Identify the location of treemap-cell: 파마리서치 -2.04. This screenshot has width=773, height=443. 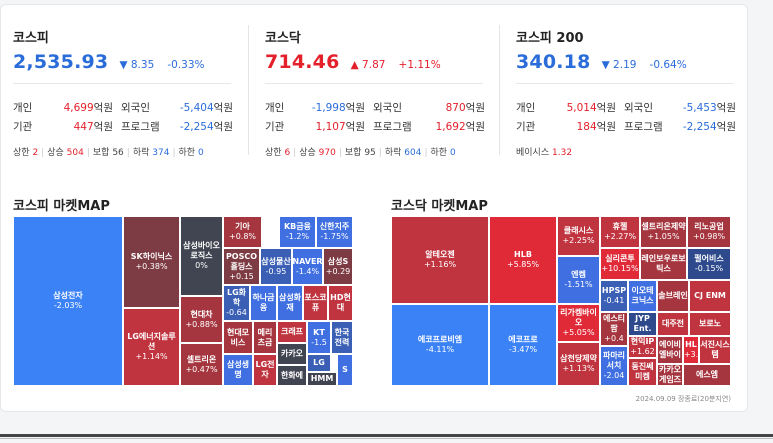
(614, 366).